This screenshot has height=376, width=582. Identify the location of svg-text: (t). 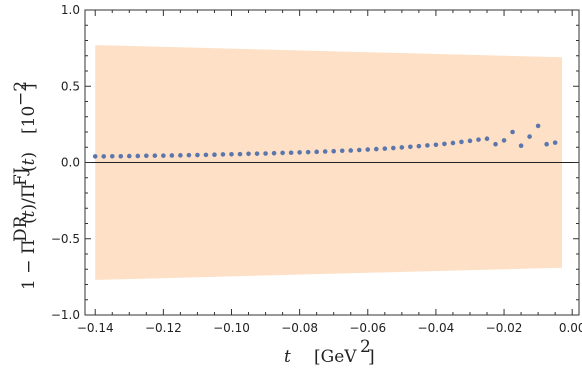
(29, 162).